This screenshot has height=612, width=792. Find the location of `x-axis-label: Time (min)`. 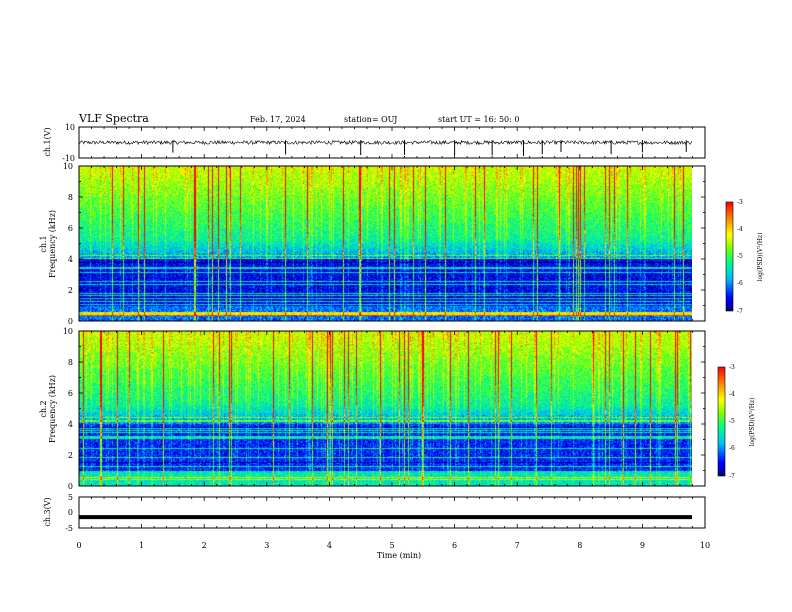

x-axis-label: Time (min) is located at coordinates (399, 555).